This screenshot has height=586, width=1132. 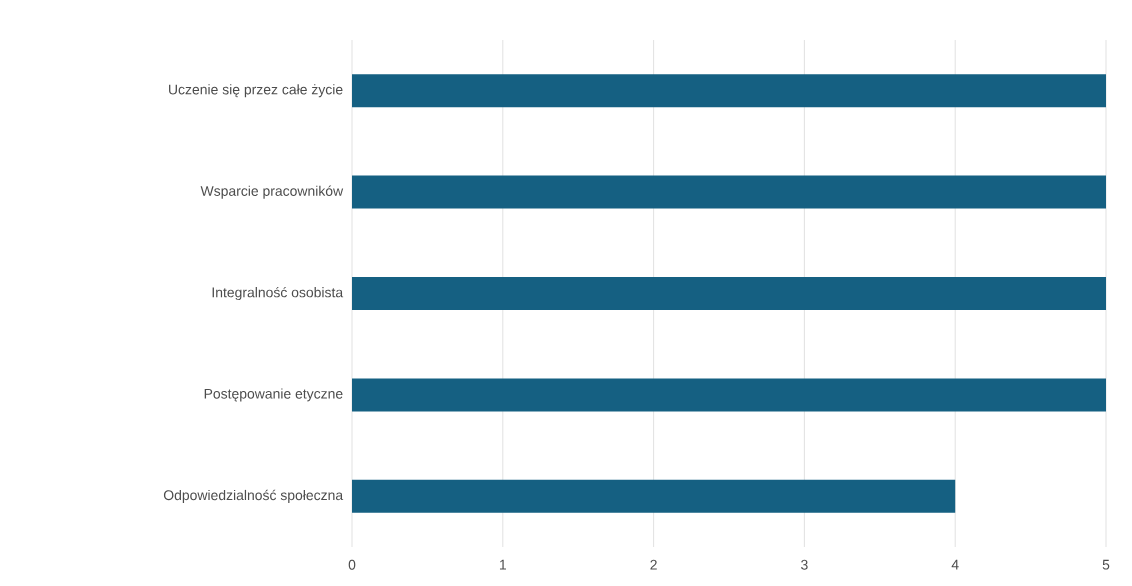 What do you see at coordinates (272, 192) in the screenshot?
I see `y-tick-label: Wsparcie pracowników` at bounding box center [272, 192].